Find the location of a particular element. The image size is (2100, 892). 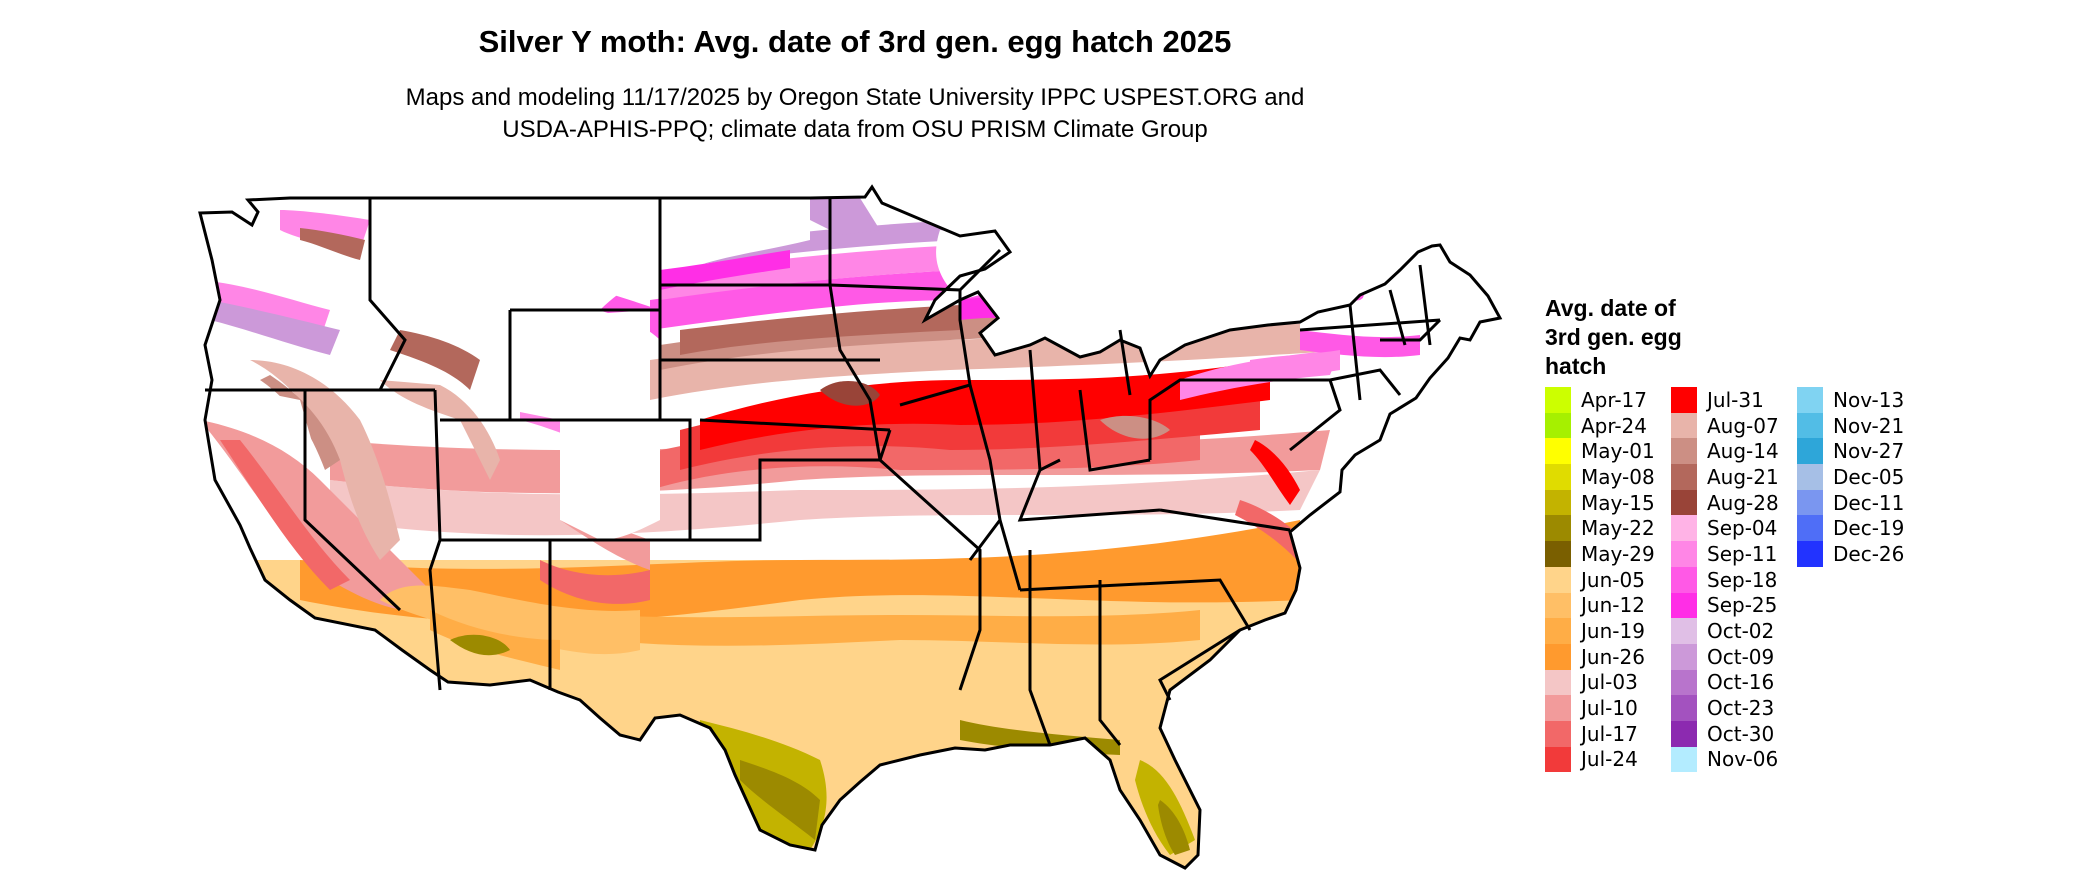

legend-item: Sep-18 is located at coordinates (1725, 579).